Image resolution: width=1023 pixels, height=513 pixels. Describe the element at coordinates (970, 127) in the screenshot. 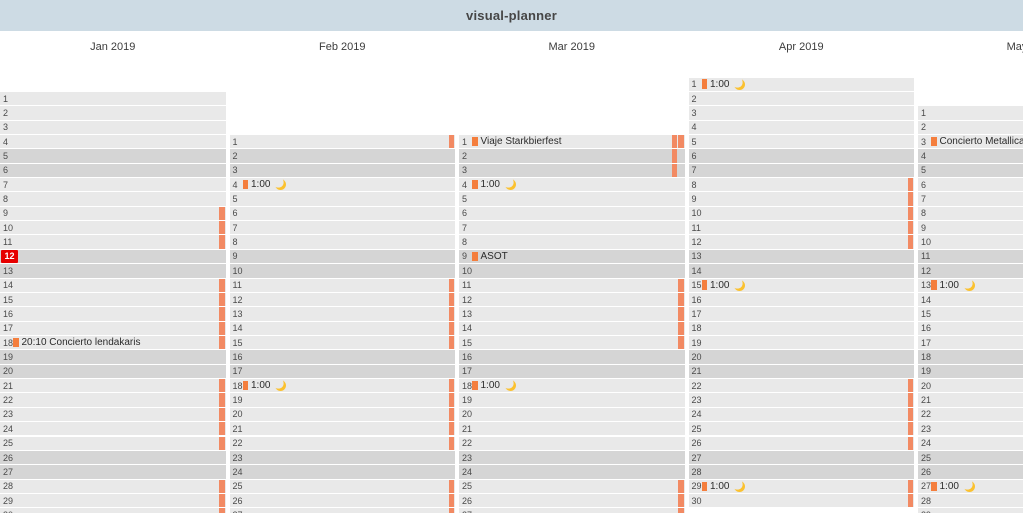

I see `day-cell: 2` at that location.